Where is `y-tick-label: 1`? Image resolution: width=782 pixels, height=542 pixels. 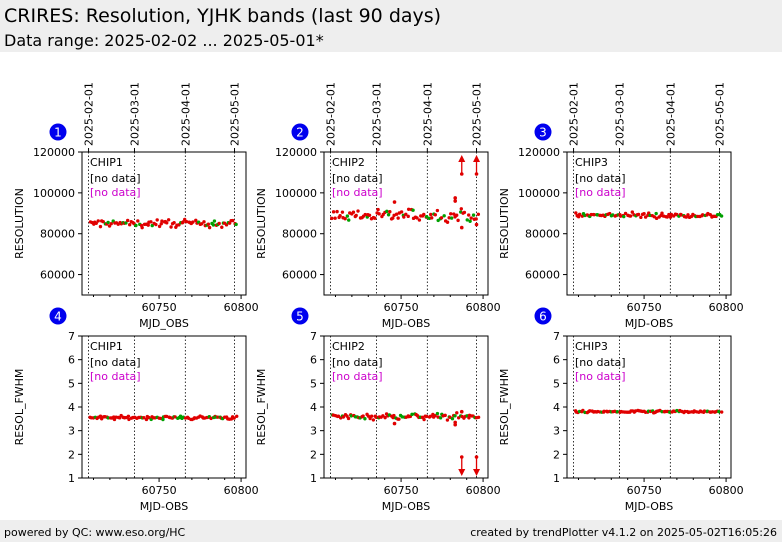
y-tick-label: 1 is located at coordinates (313, 478).